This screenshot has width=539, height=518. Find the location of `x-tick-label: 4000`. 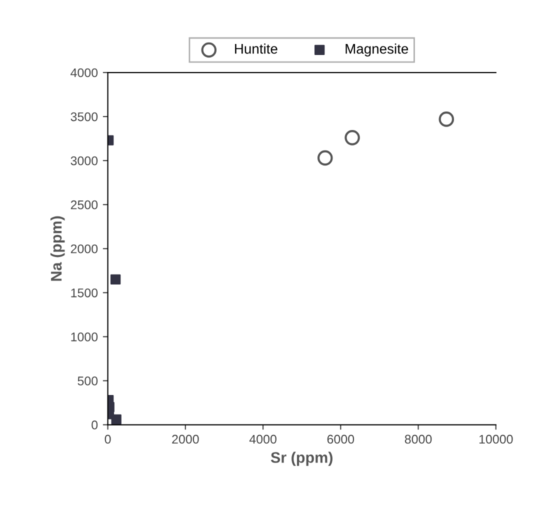

x-tick-label: 4000 is located at coordinates (262, 439).